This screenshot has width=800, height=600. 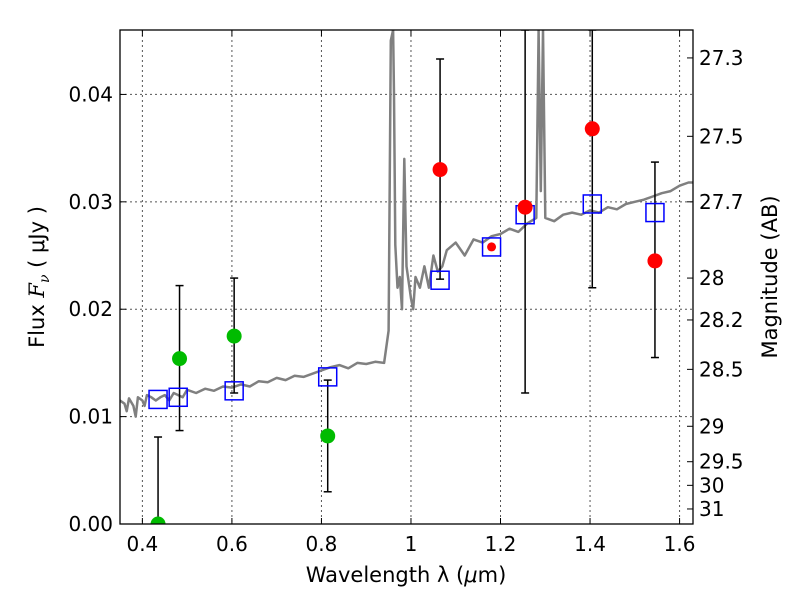 I want to click on y-tick-label: 0.00, so click(x=90, y=524).